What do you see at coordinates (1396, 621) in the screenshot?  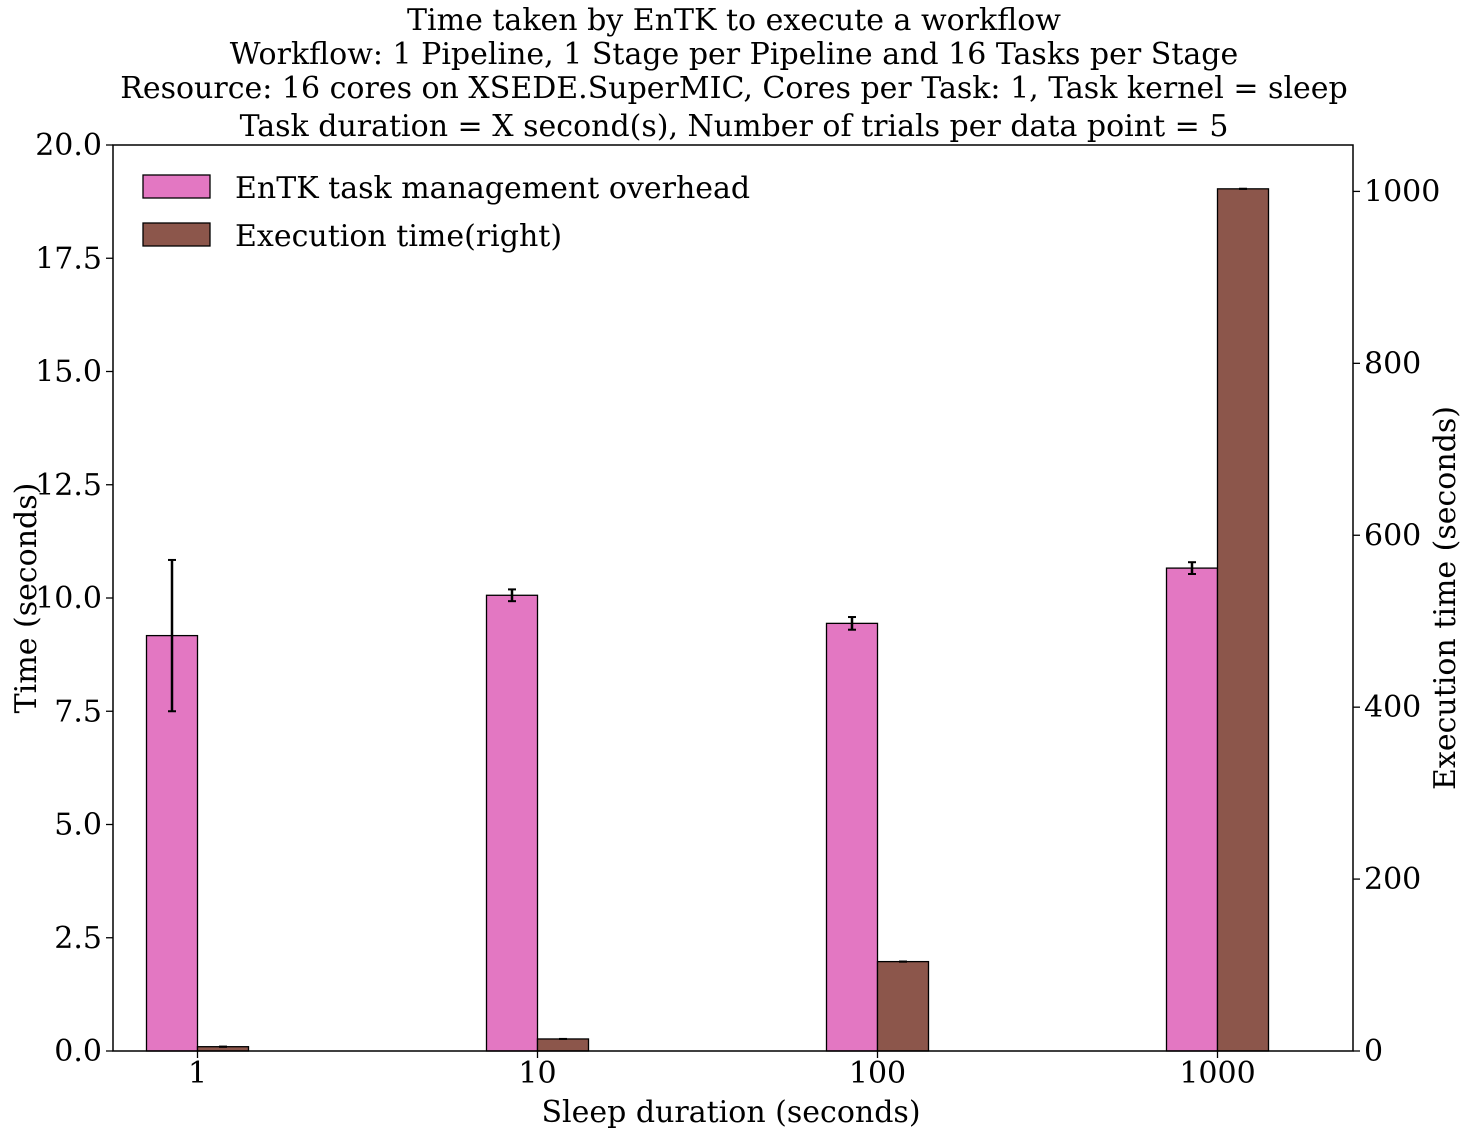 I see `right-axis: 0 200 400 600 800 1000` at bounding box center [1396, 621].